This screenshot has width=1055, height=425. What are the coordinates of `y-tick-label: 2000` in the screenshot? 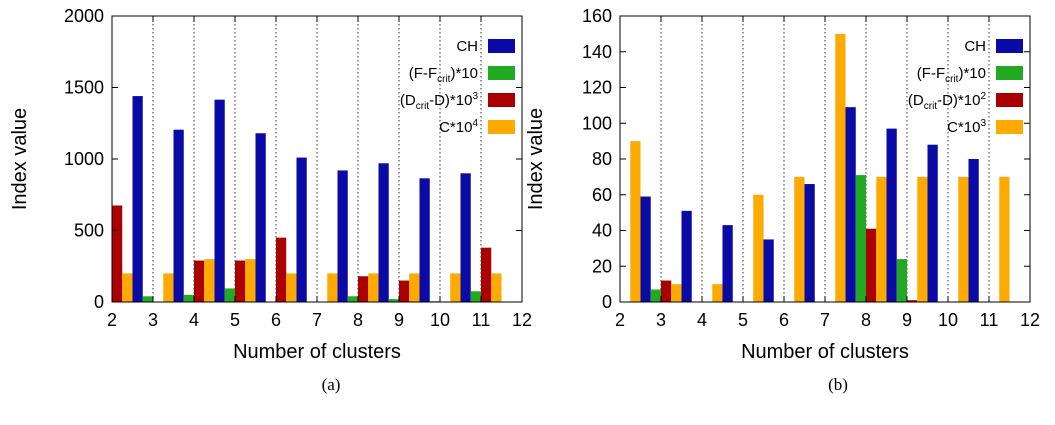 It's located at (84, 16).